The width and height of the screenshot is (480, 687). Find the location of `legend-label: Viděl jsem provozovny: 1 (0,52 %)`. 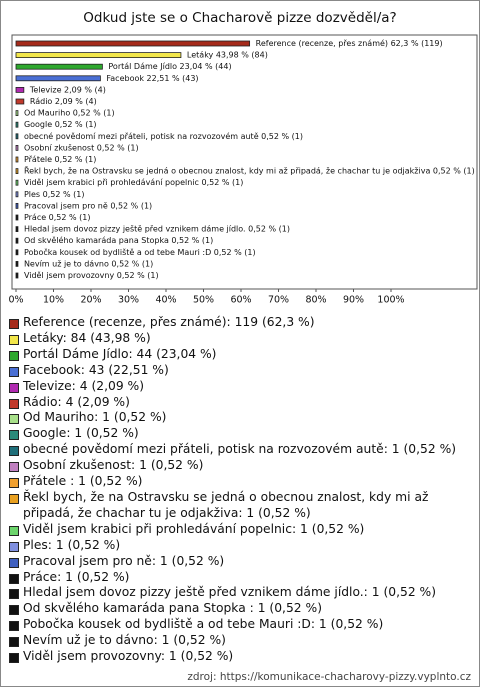

legend-label: Viděl jsem provozovny: 1 (0,52 %) is located at coordinates (128, 656).